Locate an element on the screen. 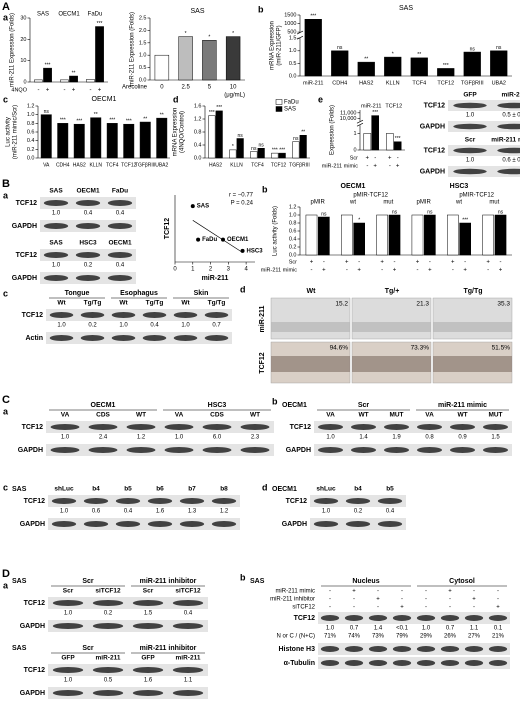  cell-line: SAS is located at coordinates (257, 581).